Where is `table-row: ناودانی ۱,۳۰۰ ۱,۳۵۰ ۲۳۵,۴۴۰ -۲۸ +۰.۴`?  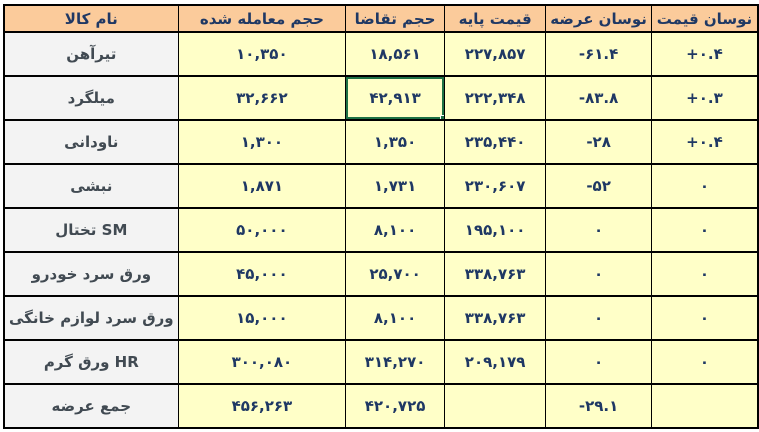 table-row: ناودانی ۱,۳۰۰ ۱,۳۵۰ ۲۳۵,۴۴۰ -۲۸ +۰.۴ is located at coordinates (381, 142).